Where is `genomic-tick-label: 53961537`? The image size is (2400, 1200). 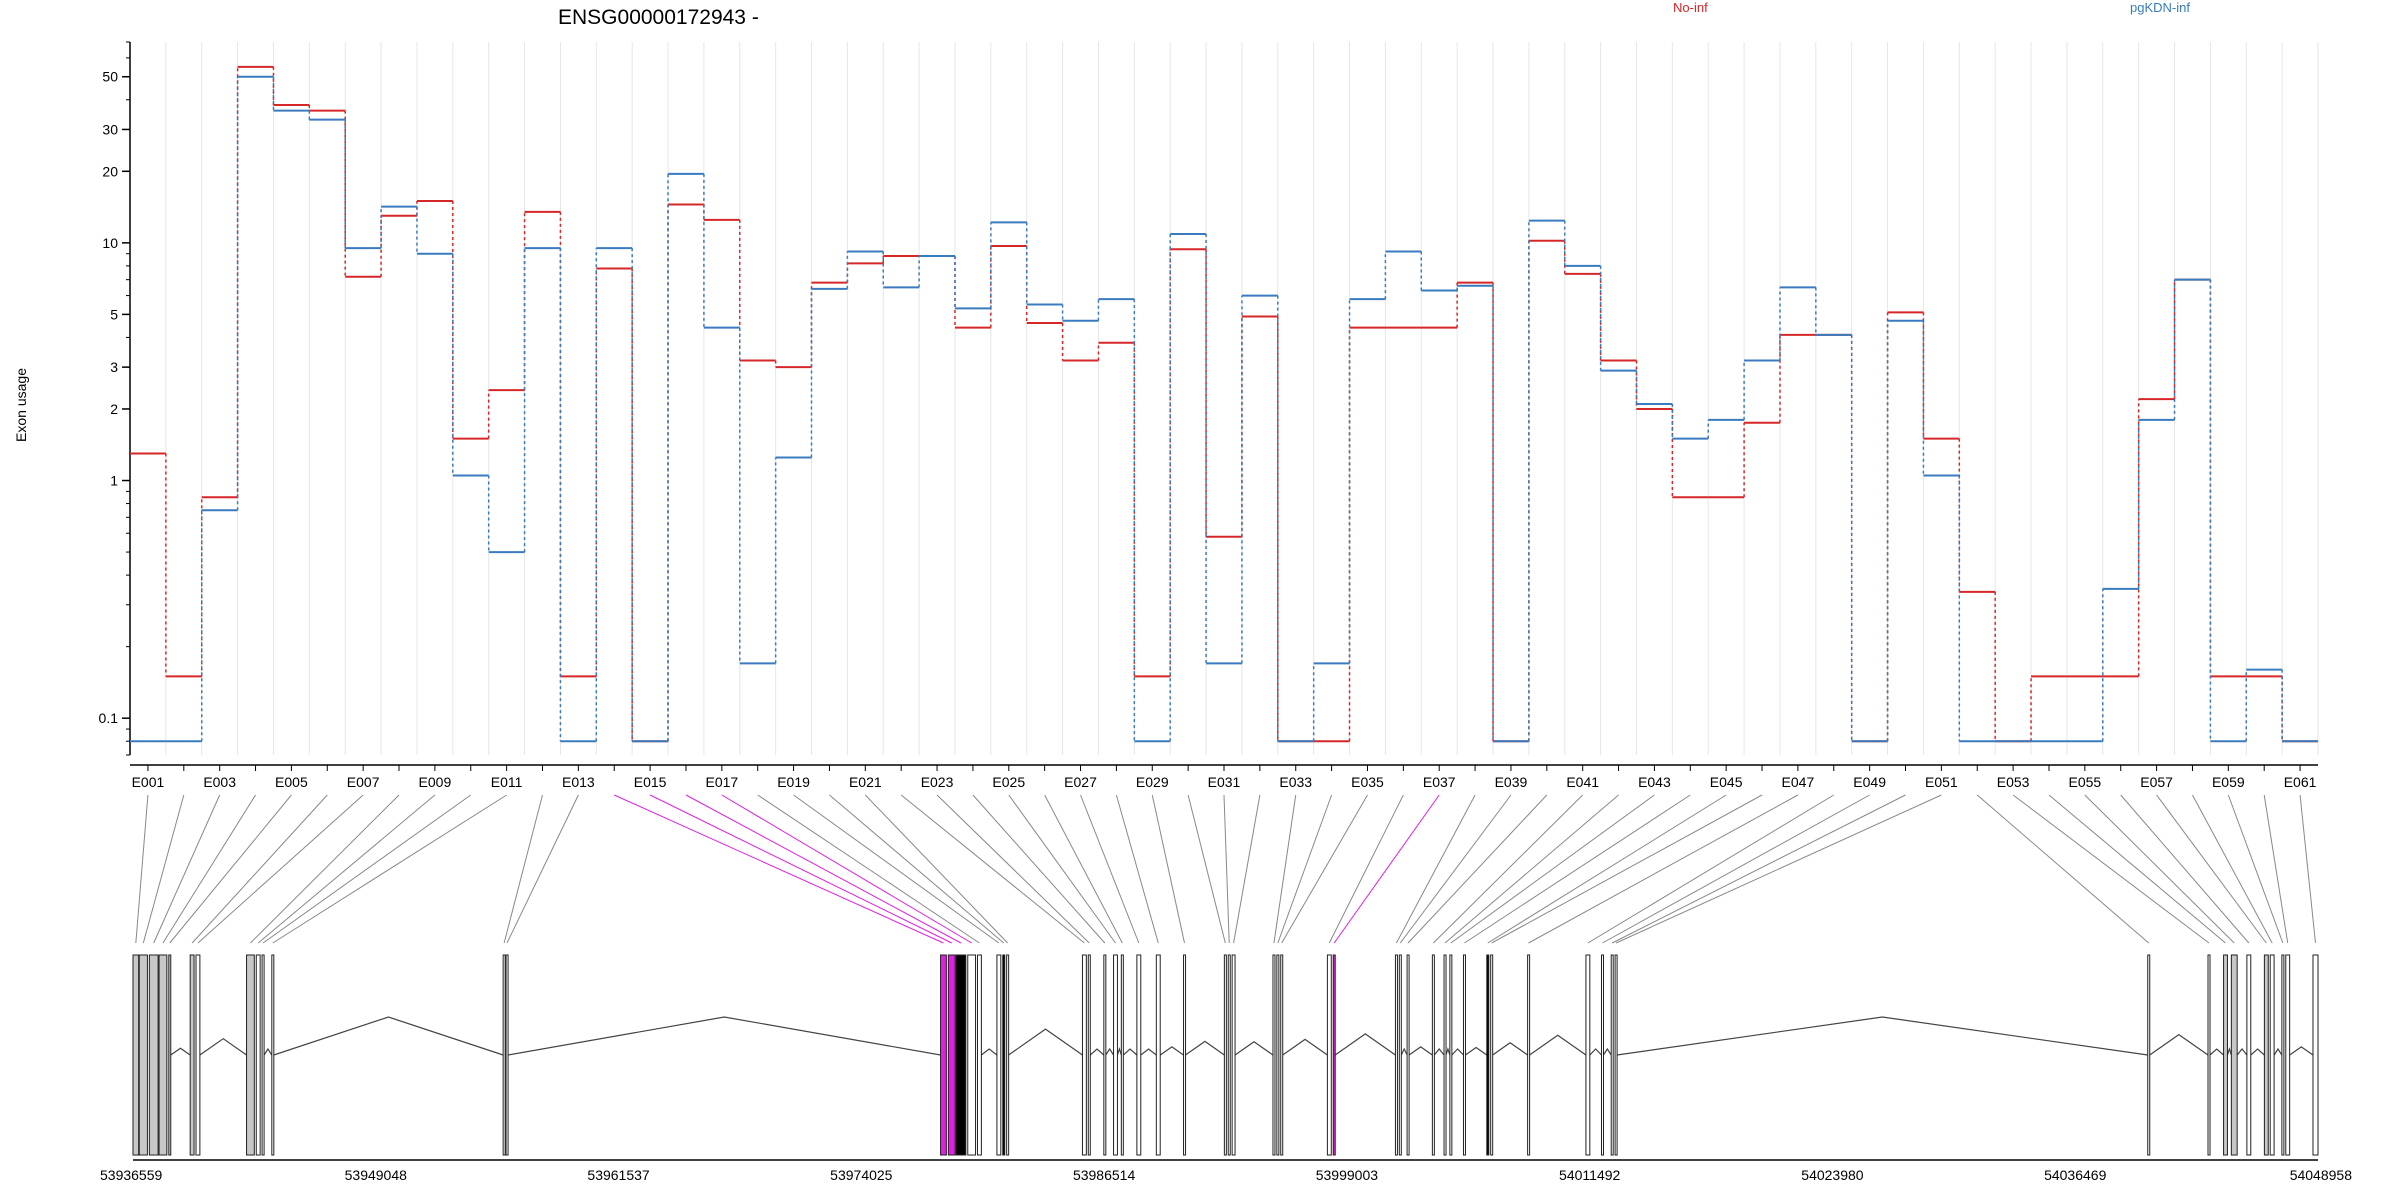
genomic-tick-label: 53961537 is located at coordinates (618, 1175).